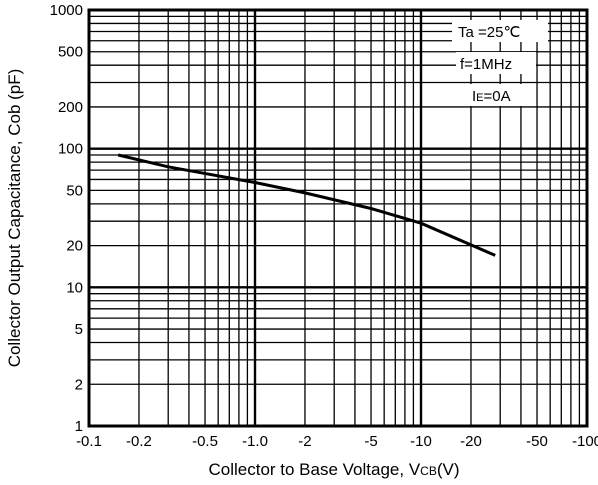  Describe the element at coordinates (585, 441) in the screenshot. I see `x-tick-label: -100` at that location.